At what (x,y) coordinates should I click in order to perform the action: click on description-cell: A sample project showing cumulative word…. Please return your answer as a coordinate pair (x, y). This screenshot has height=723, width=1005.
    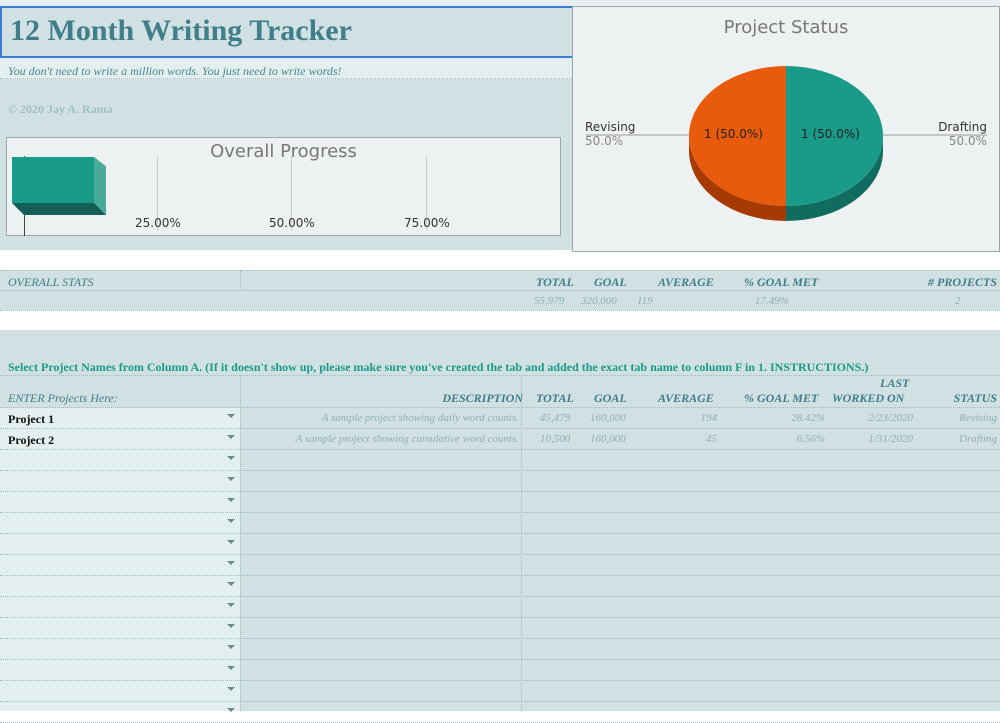
    Looking at the image, I should click on (407, 439).